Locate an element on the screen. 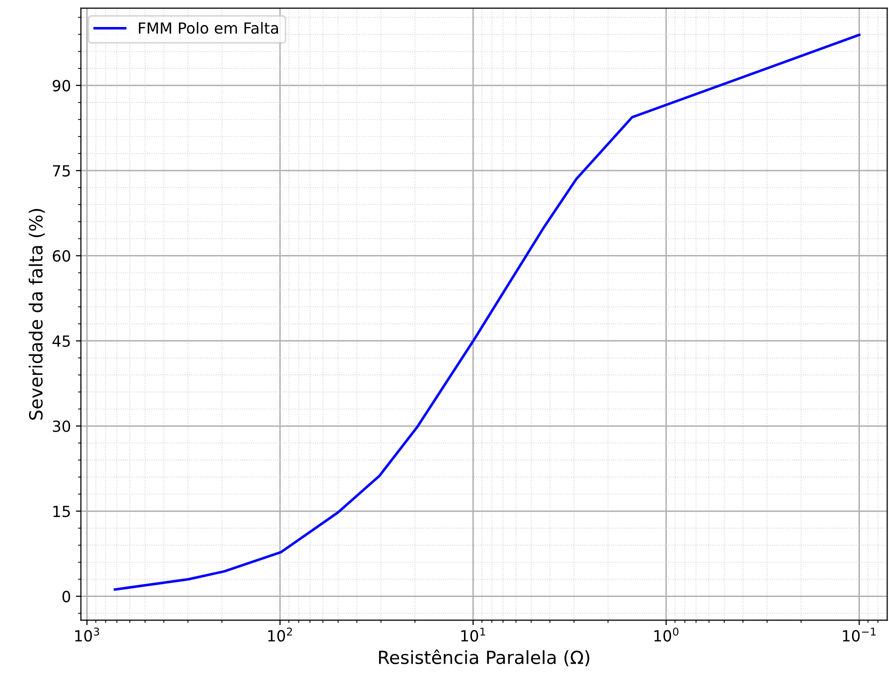 The width and height of the screenshot is (889, 686). x-tick-label: 10$^{3}$ is located at coordinates (87, 635).